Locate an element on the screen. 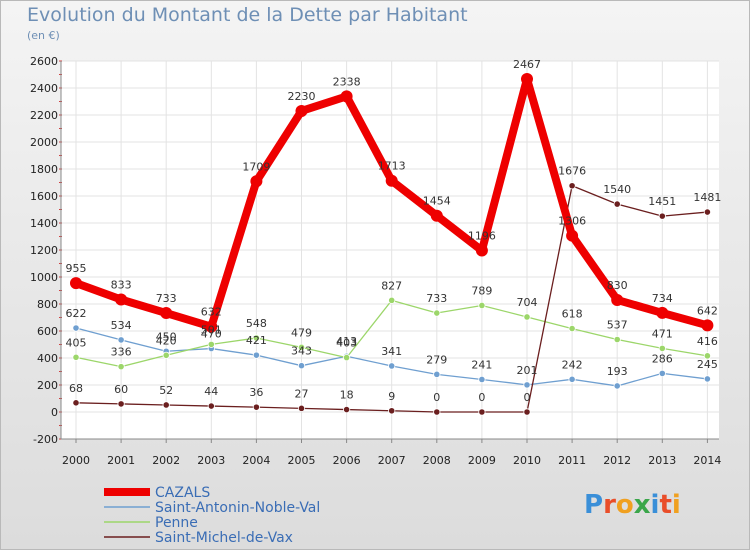 Image resolution: width=750 pixels, height=550 pixels. data-label-cazals: 1196 is located at coordinates (482, 236).